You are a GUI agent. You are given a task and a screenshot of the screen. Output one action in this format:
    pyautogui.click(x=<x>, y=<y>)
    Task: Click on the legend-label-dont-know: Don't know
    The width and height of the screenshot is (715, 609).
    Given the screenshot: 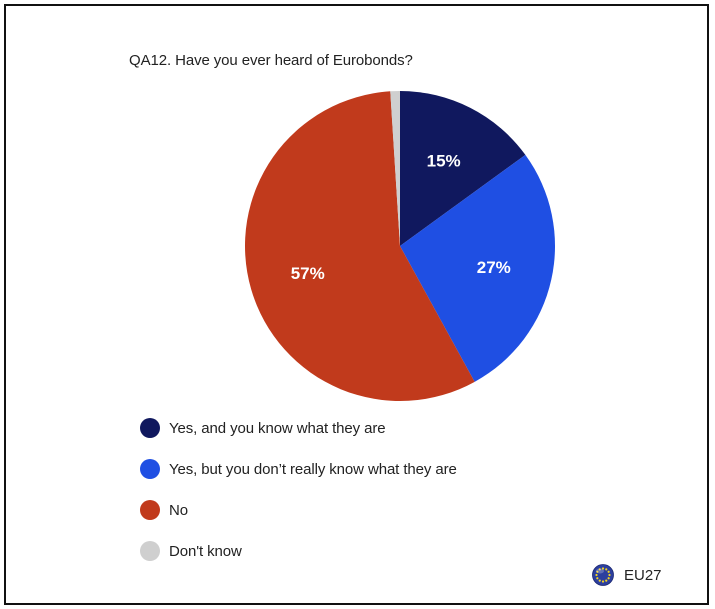 What is the action you would take?
    pyautogui.click(x=205, y=551)
    